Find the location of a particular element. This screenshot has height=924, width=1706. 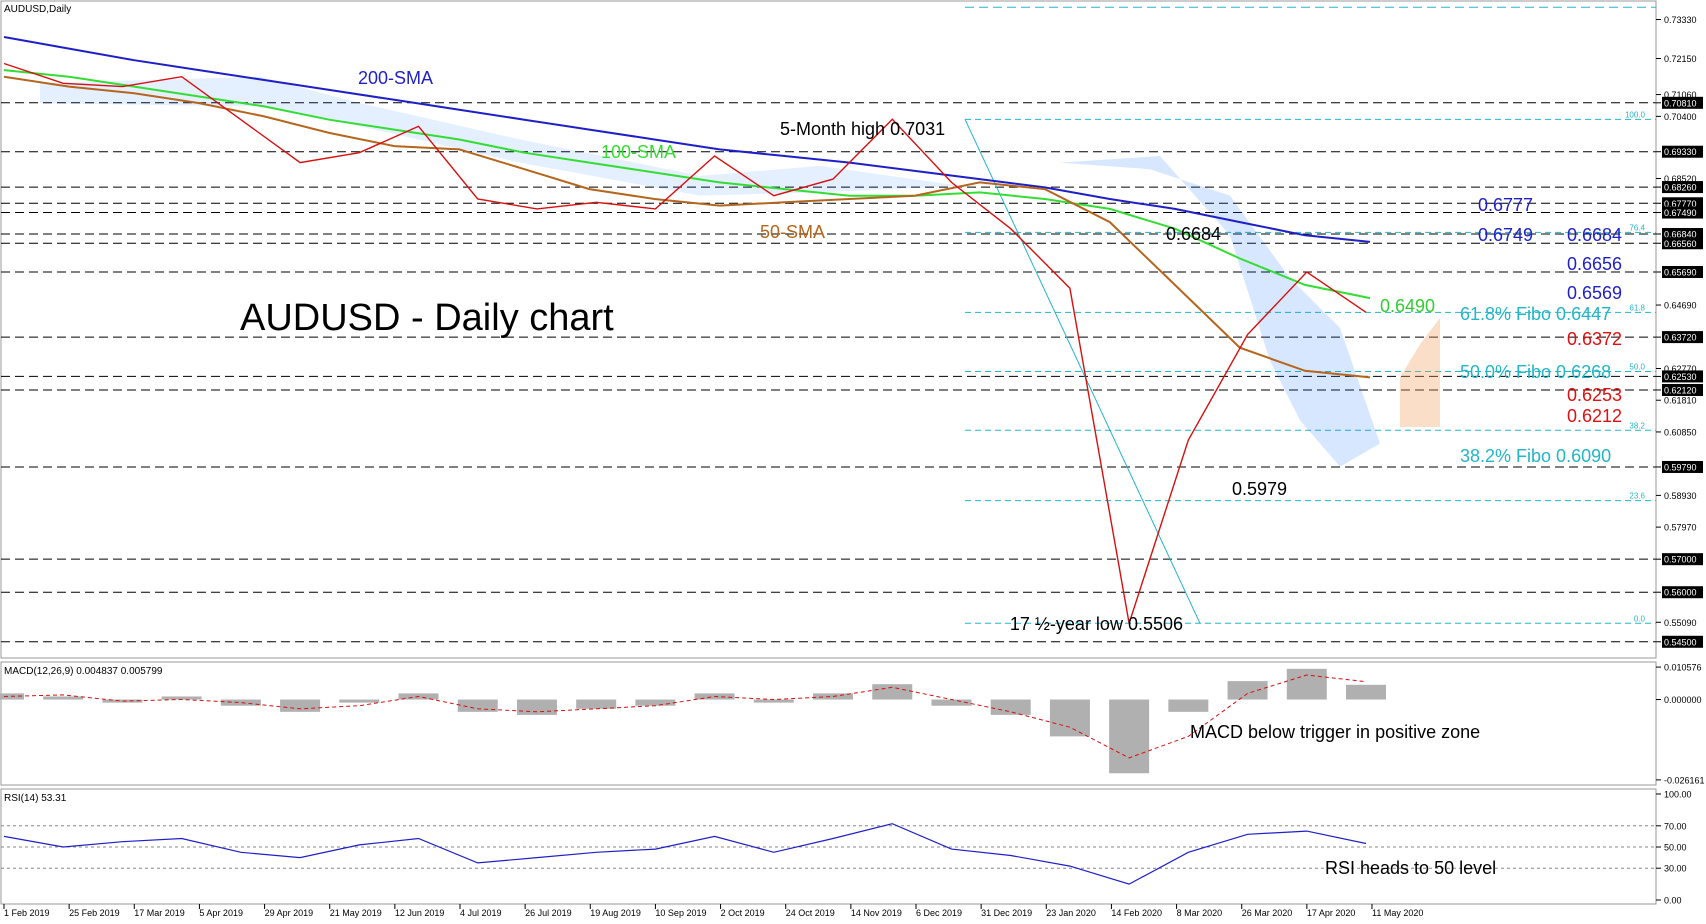

macd-label: MACD(12,26,9) 0.004837 0.005799 is located at coordinates (83, 671).